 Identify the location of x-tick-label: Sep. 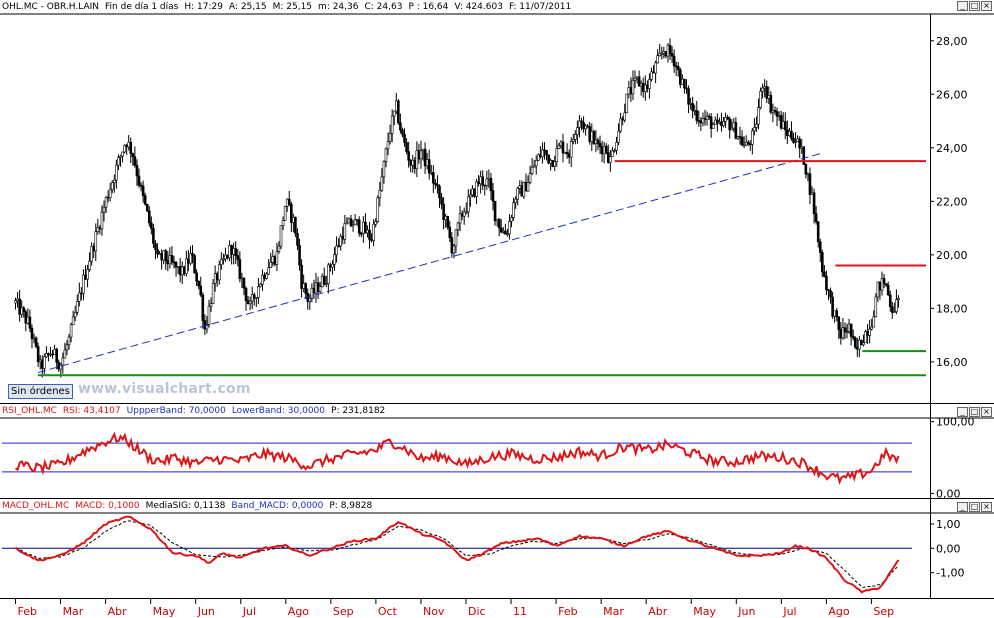
(883, 611).